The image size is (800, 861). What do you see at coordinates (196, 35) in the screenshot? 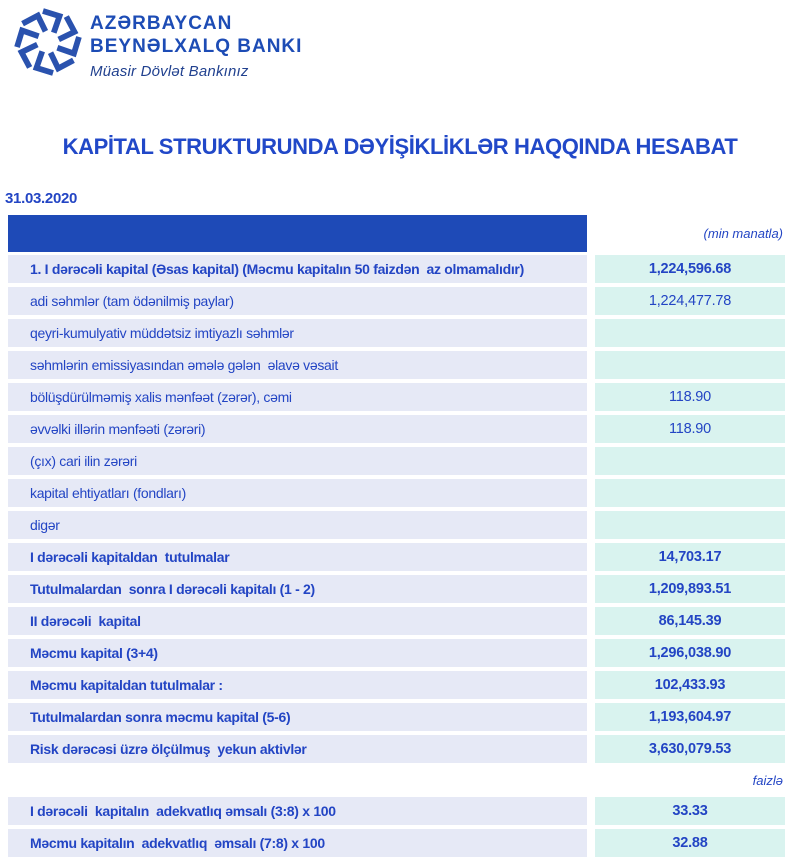
I see `bank-name: AZƏRBAYCAN BEYNƏLXALQ BANKI` at bounding box center [196, 35].